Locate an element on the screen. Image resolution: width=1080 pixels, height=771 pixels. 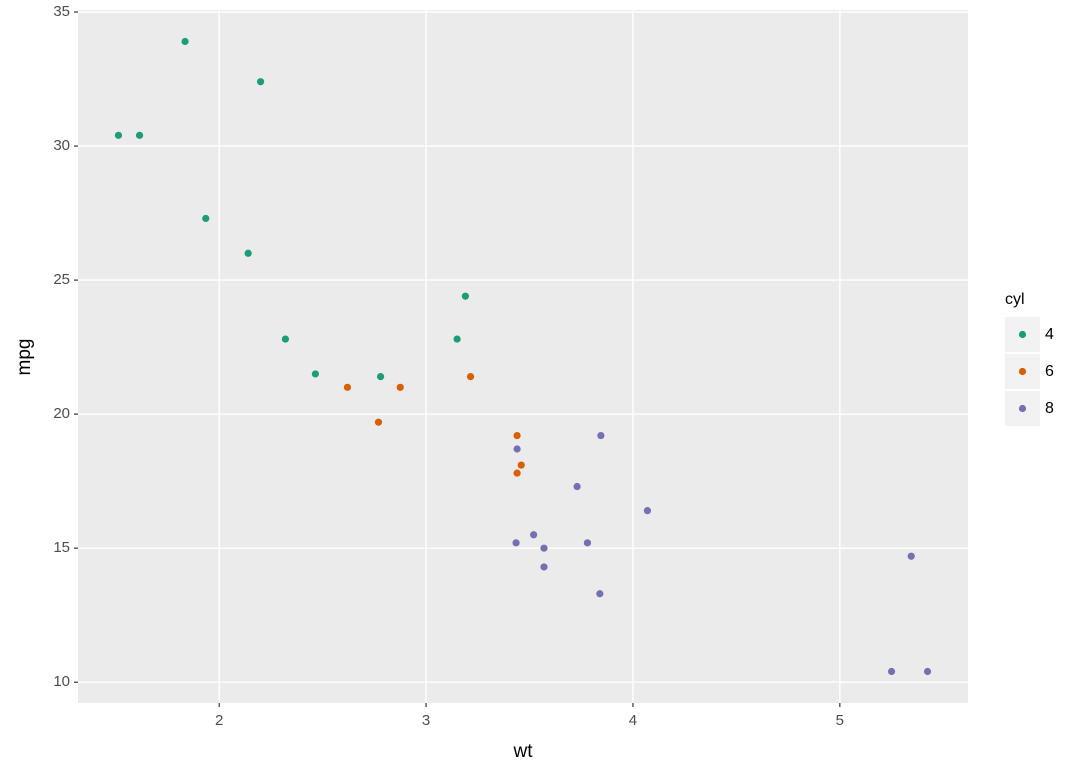
y-tick-label: 35 is located at coordinates (61, 11).